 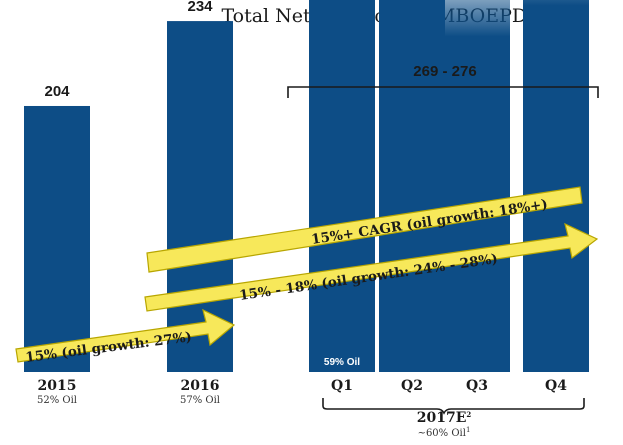 What do you see at coordinates (444, 418) in the screenshot?
I see `group-label-2017e: 2017E2` at bounding box center [444, 418].